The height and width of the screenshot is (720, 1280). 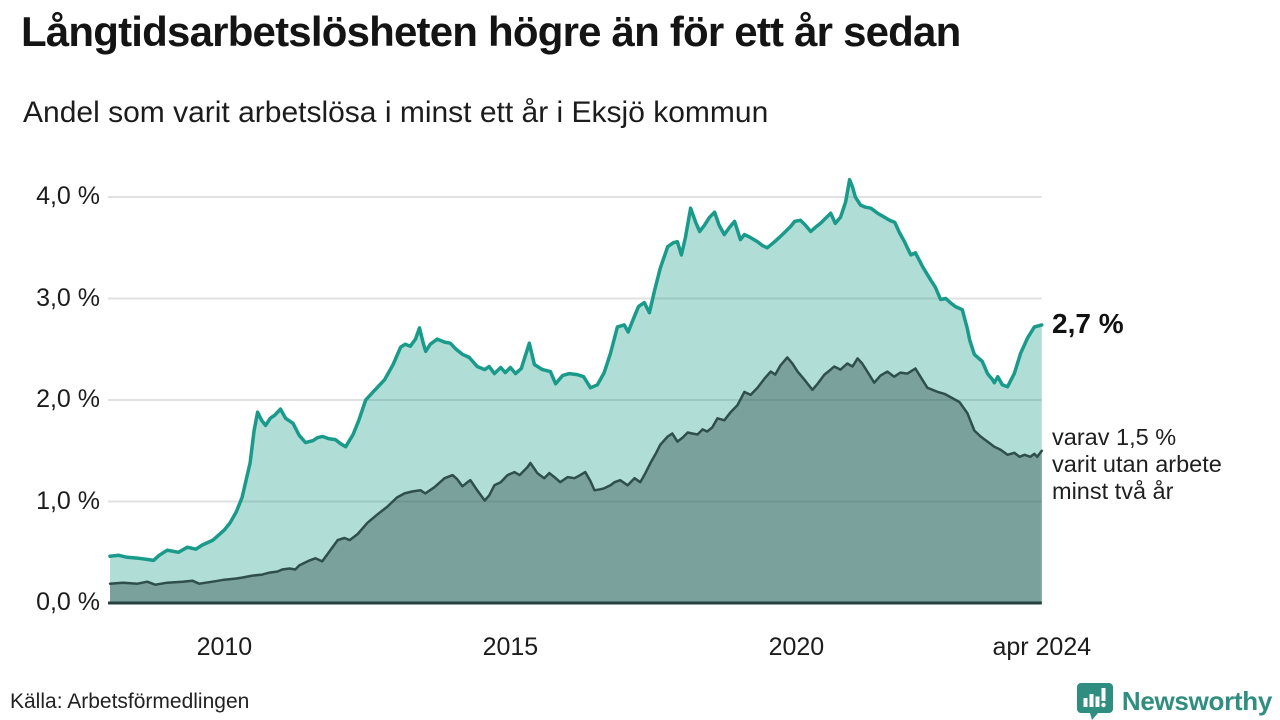 What do you see at coordinates (68, 399) in the screenshot?
I see `y-tick-label: 2,0 %` at bounding box center [68, 399].